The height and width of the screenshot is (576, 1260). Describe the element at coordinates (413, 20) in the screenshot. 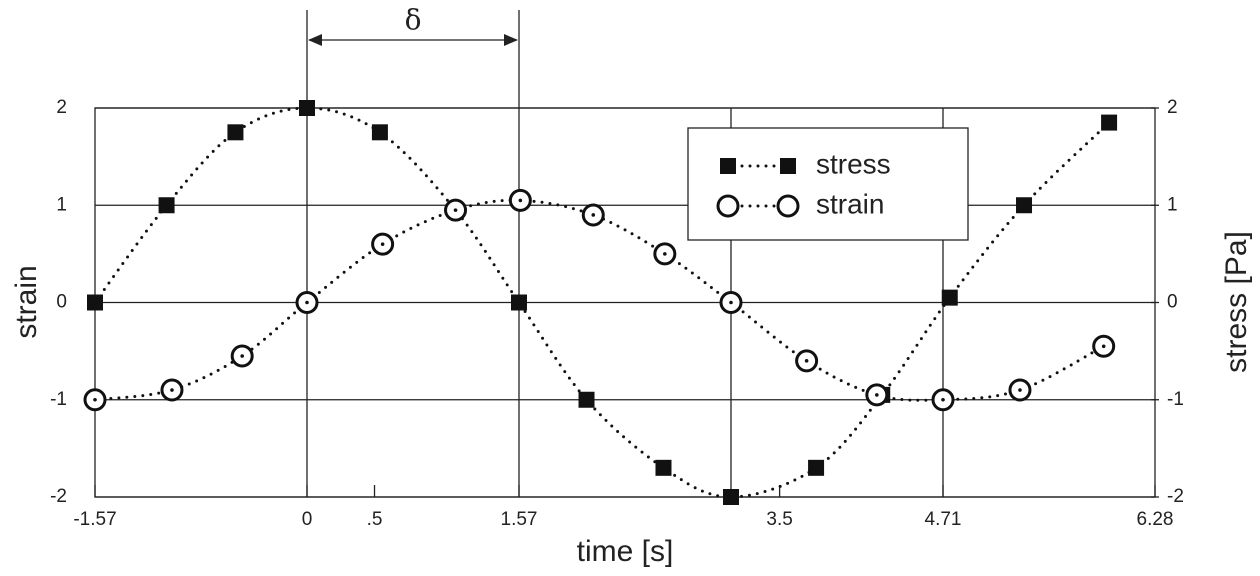

I see `annotation: δ` at that location.